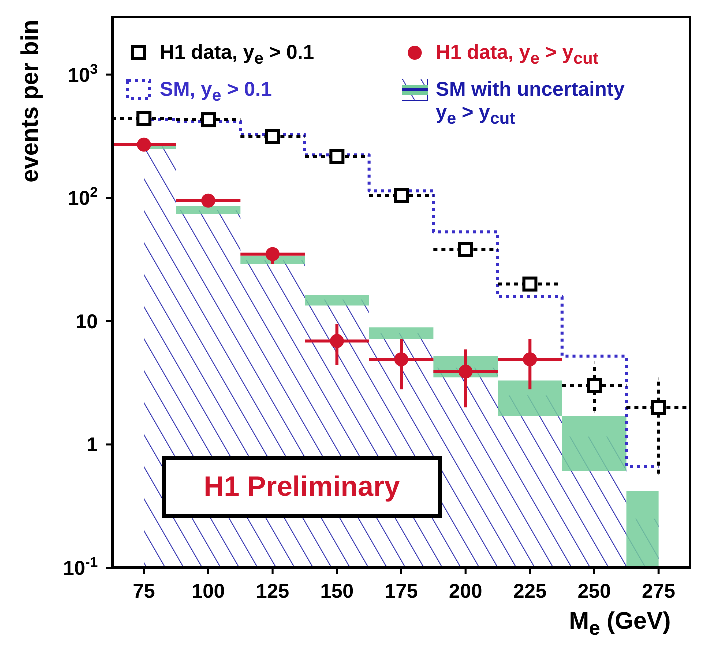 The image size is (711, 652). What do you see at coordinates (620, 624) in the screenshot?
I see `x-axis-title: M$_{e}$ (GeV)` at bounding box center [620, 624].